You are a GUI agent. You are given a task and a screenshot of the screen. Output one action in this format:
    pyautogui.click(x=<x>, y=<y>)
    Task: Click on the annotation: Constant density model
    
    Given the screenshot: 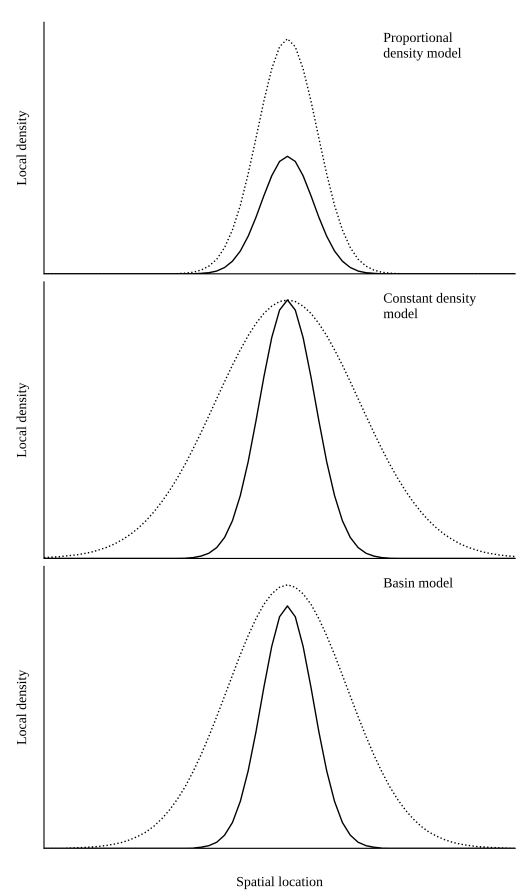 What is the action you would take?
    pyautogui.click(x=430, y=305)
    